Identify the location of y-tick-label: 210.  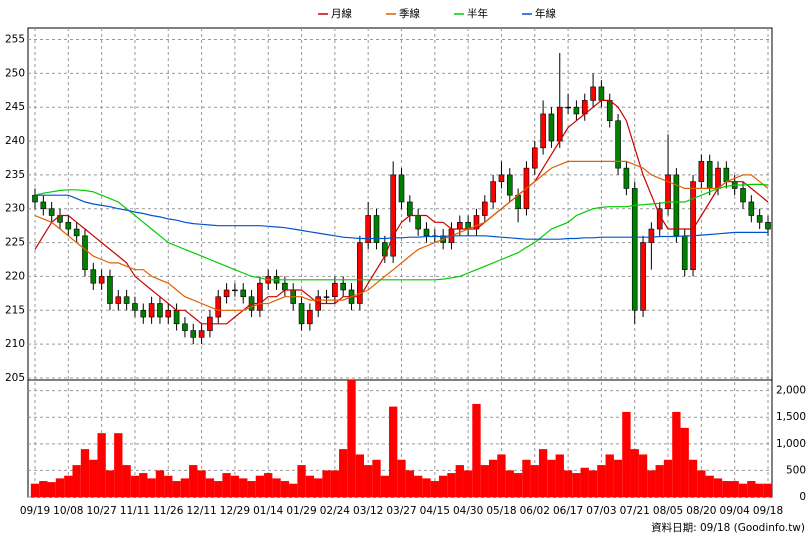
(15, 344).